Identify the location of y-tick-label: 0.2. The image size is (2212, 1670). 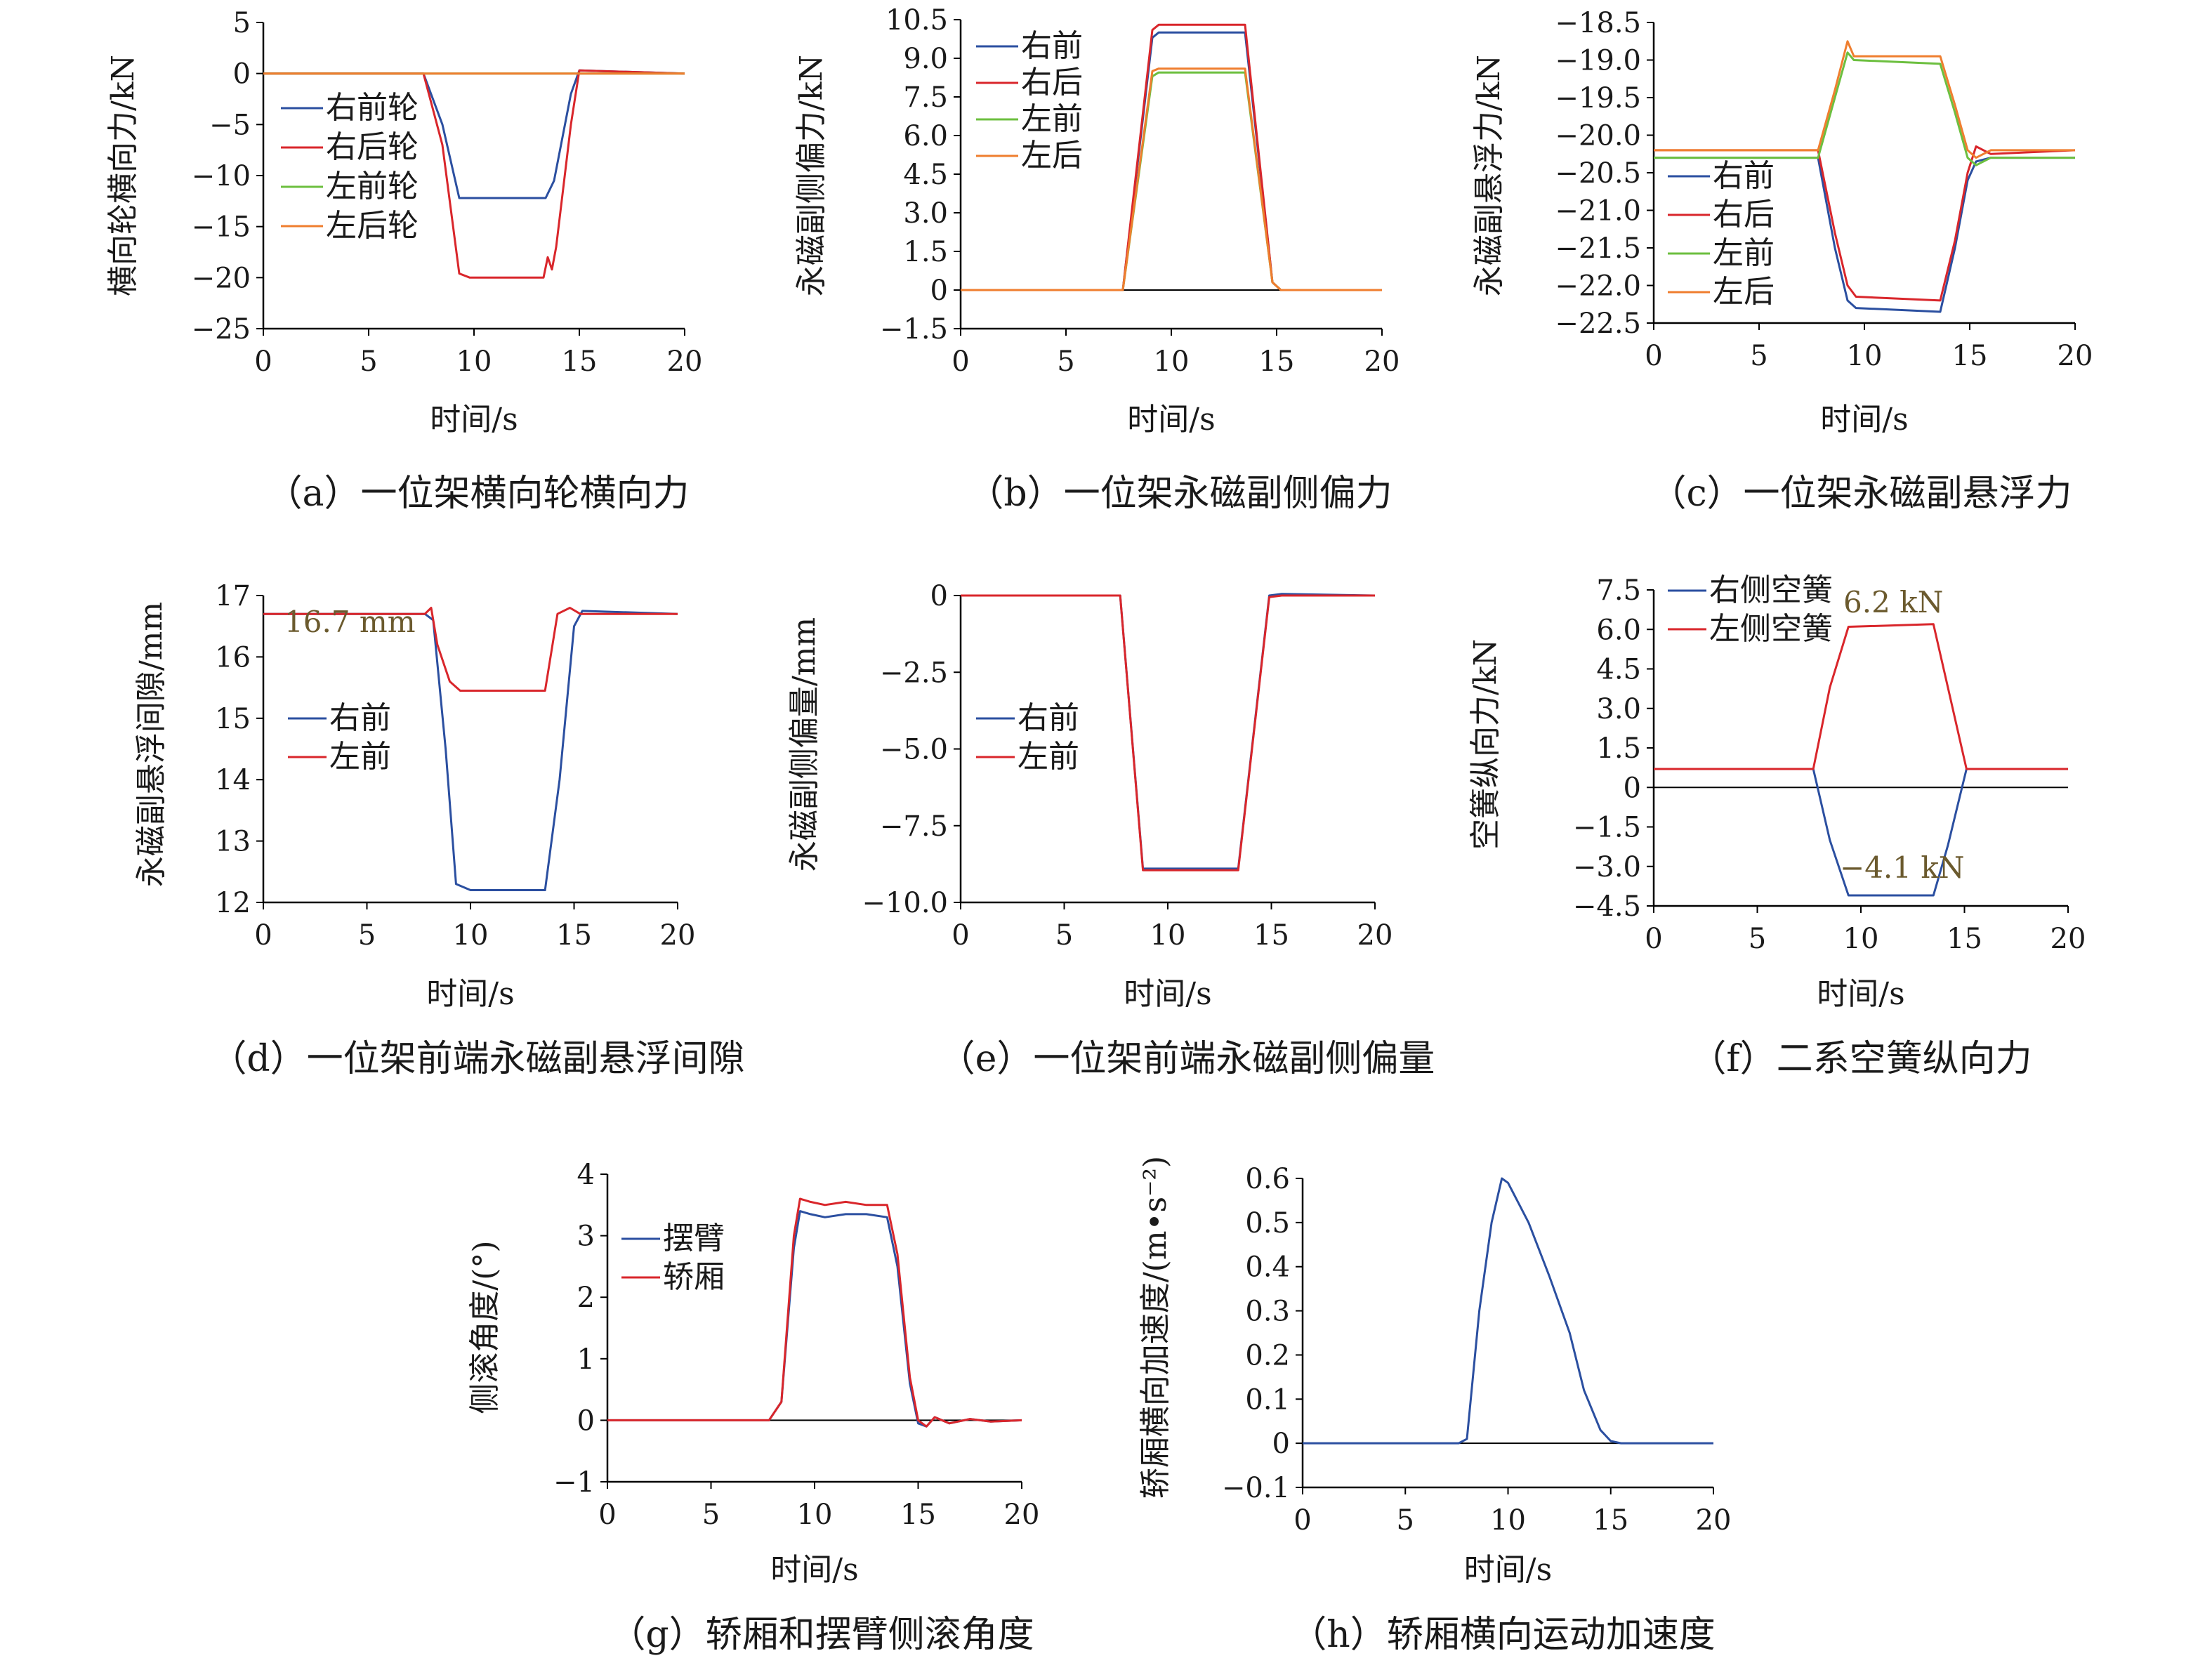
(1267, 1356).